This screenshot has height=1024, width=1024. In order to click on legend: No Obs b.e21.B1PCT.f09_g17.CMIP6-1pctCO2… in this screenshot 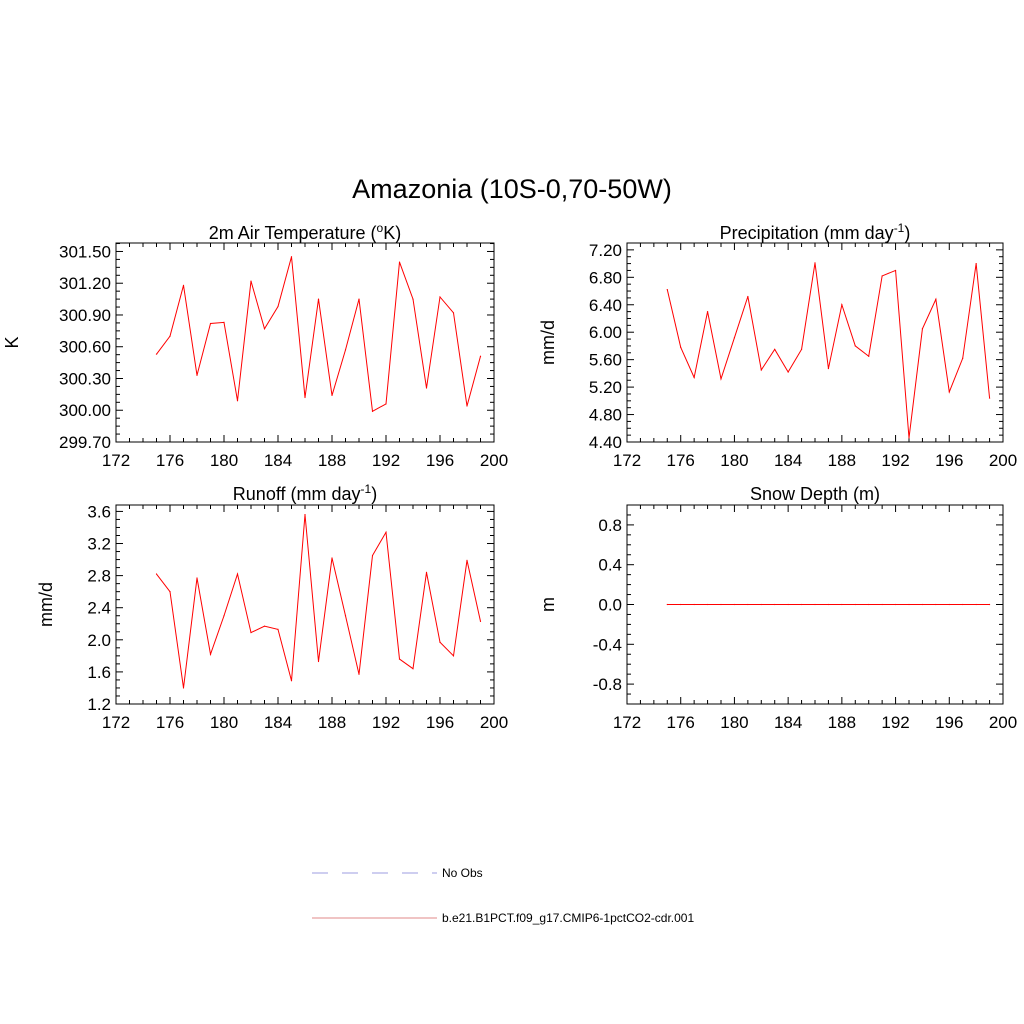, I will do `click(503, 895)`.